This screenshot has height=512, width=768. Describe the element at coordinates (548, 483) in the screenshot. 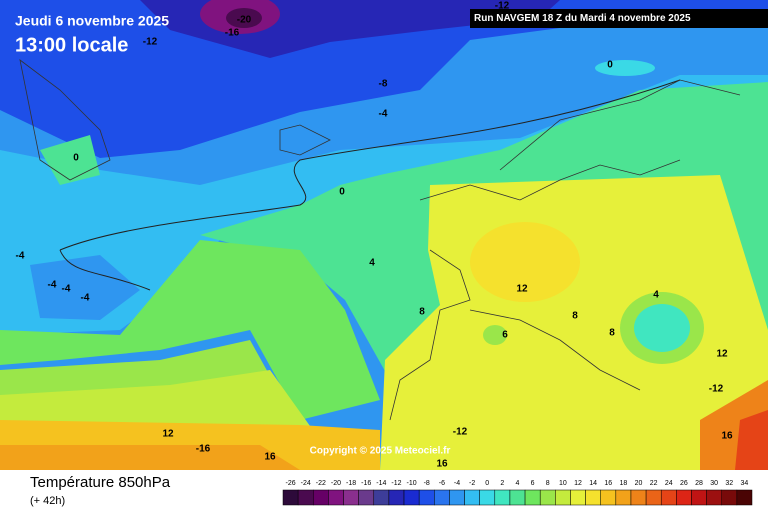

I see `legend-tick-label: 8` at that location.